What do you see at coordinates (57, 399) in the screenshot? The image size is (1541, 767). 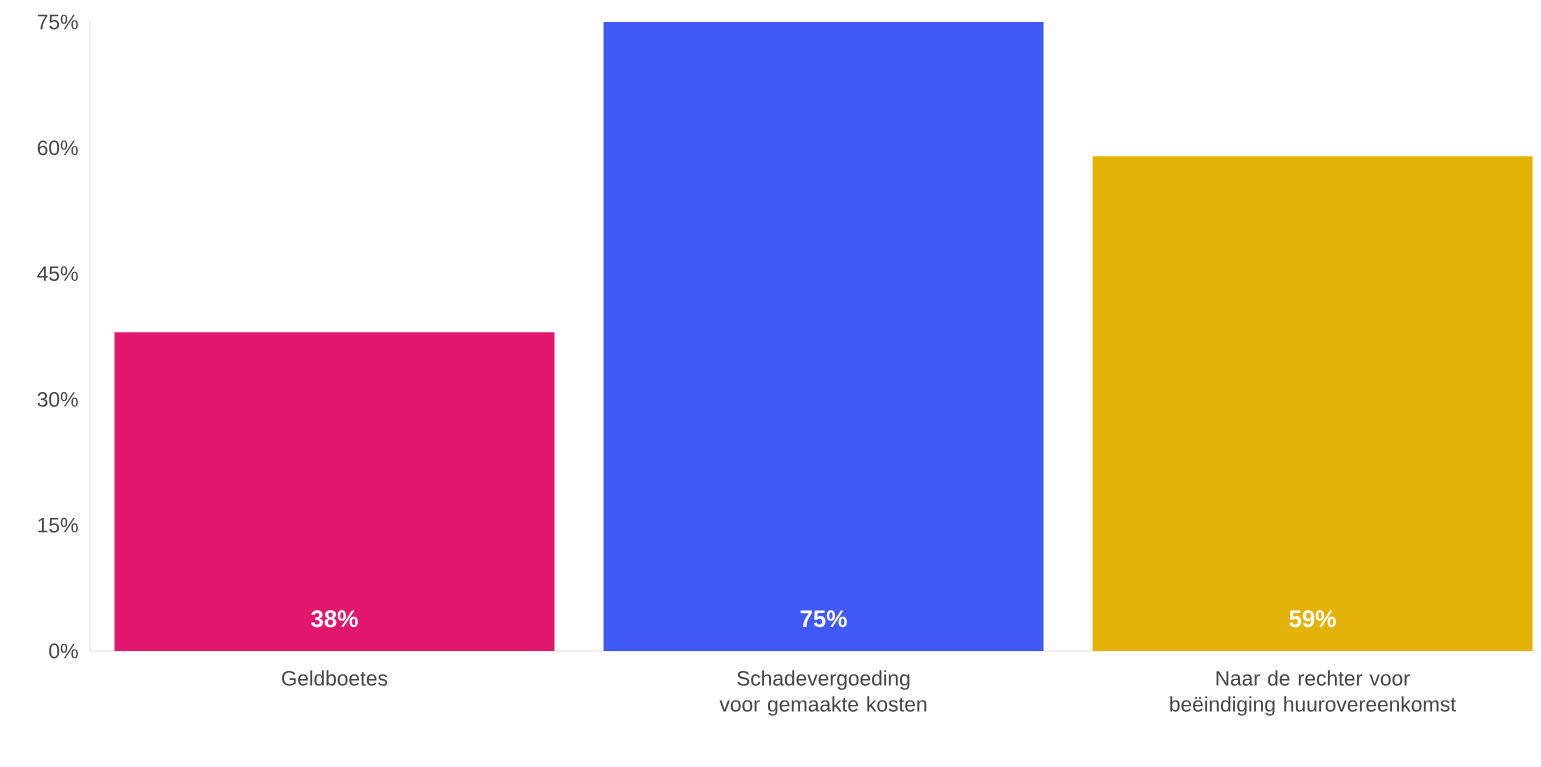 I see `y-tick-label: 30%` at bounding box center [57, 399].